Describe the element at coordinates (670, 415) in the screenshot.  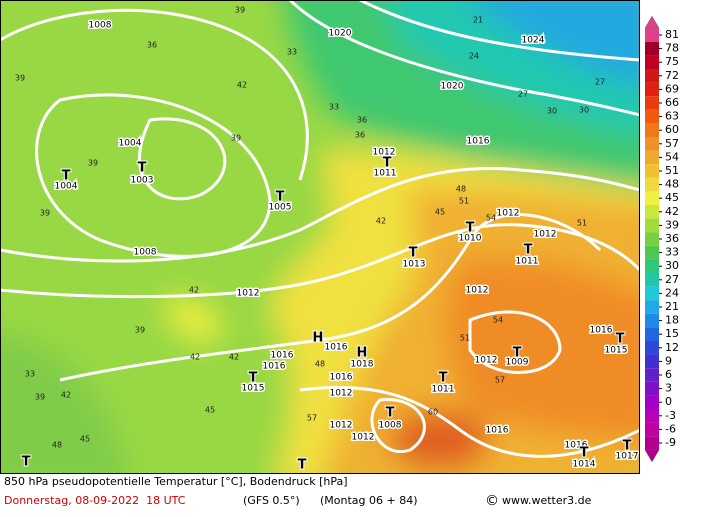
I see `colorbar-label: -3` at that location.